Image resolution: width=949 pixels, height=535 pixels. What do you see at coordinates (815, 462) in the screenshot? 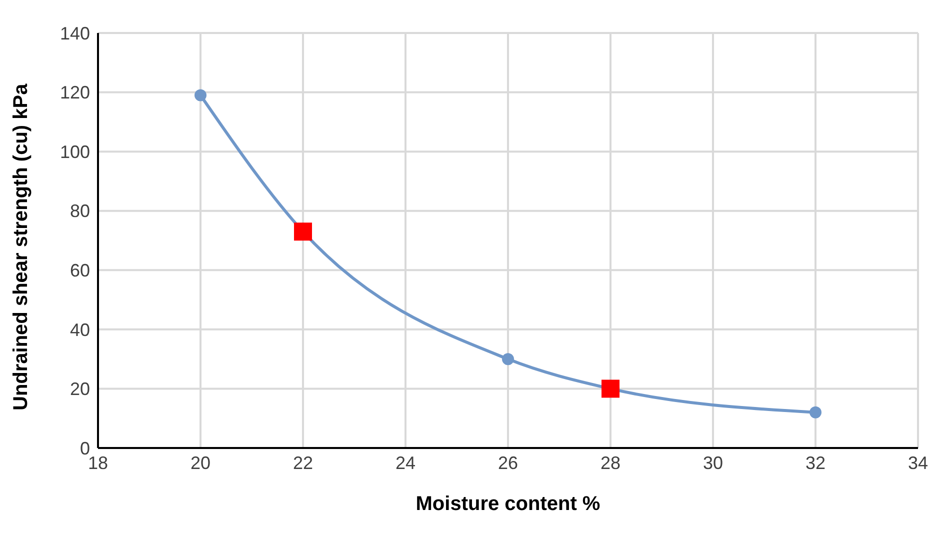
I see `x-tick-label: 32` at bounding box center [815, 462].